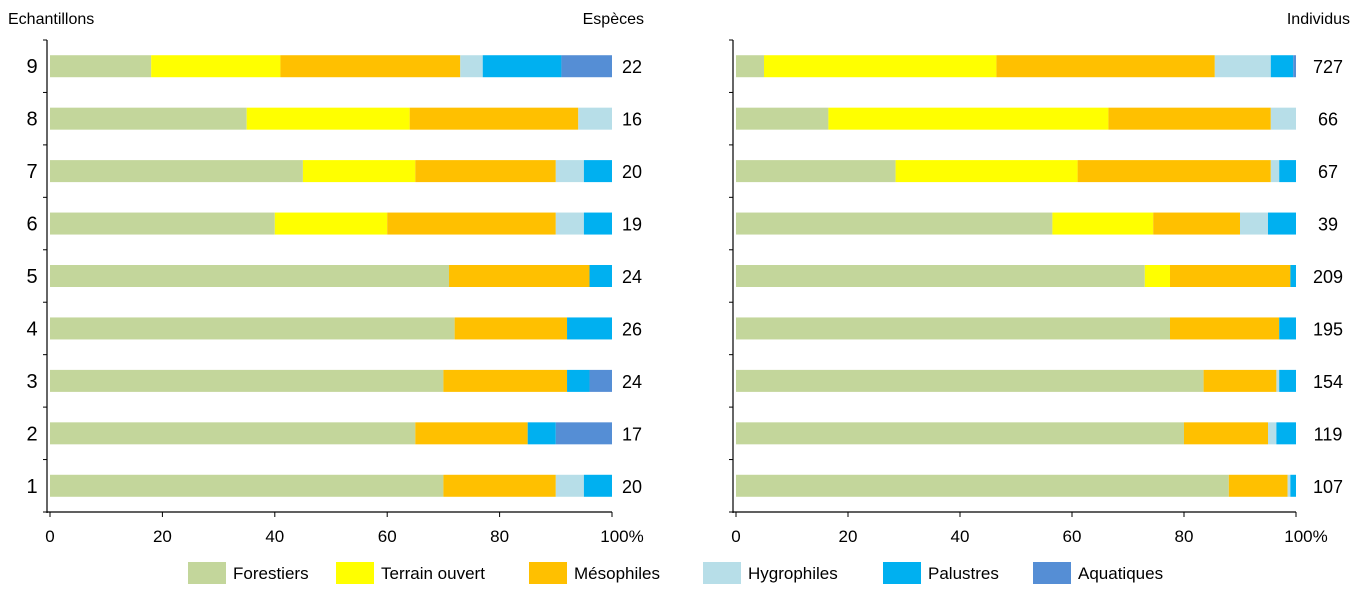 The height and width of the screenshot is (599, 1360). I want to click on legend-label: Terrain ouvert, so click(433, 573).